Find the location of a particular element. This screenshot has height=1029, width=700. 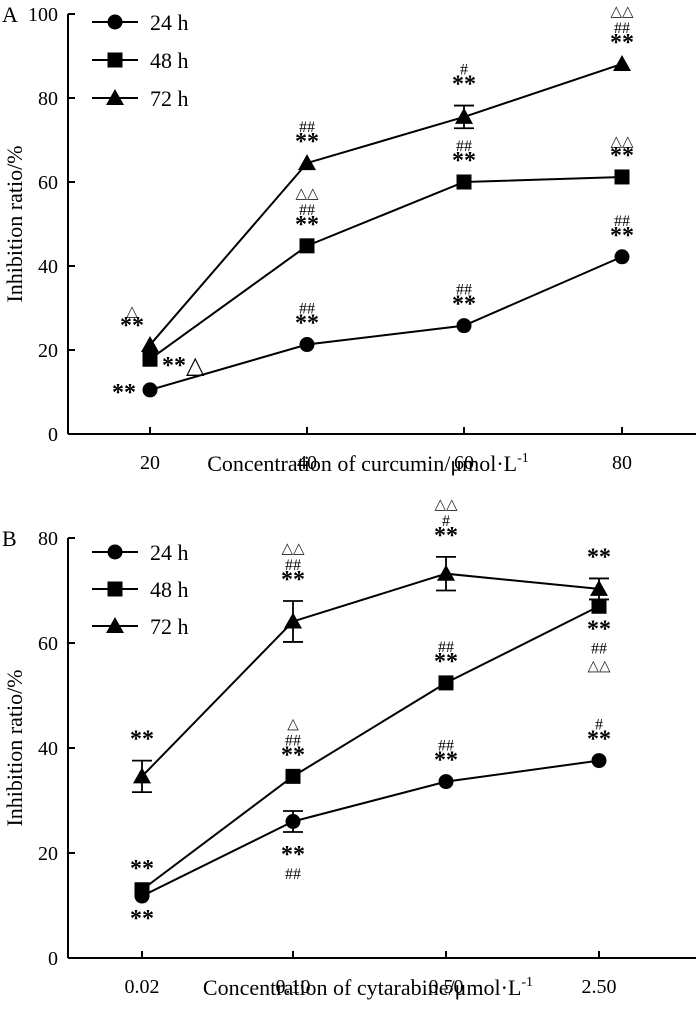

significance-marker: △ is located at coordinates (293, 724).